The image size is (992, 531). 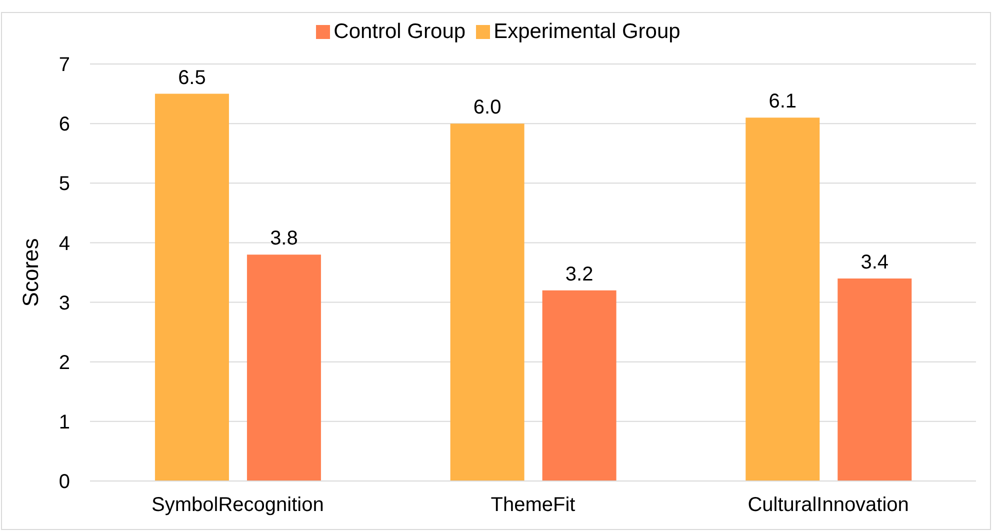 What do you see at coordinates (64, 423) in the screenshot?
I see `y-tick-label: 1` at bounding box center [64, 423].